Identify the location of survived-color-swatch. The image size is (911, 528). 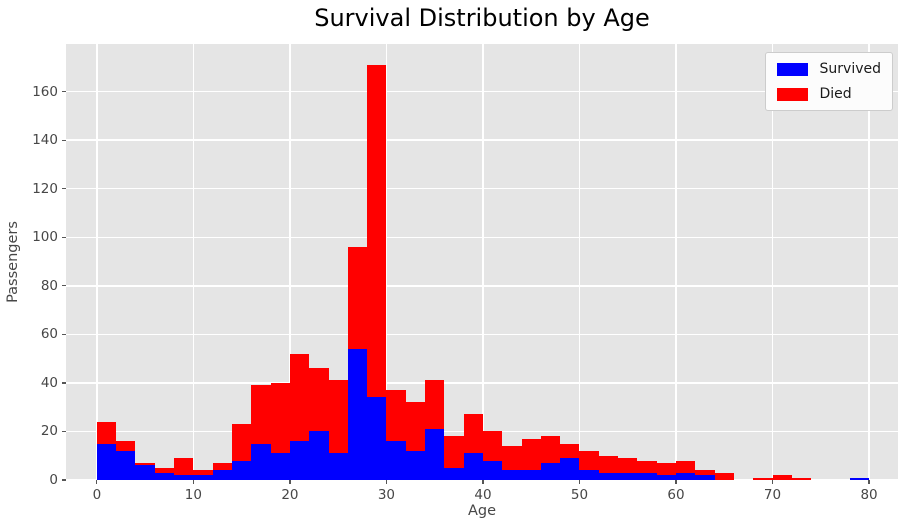
(792, 69).